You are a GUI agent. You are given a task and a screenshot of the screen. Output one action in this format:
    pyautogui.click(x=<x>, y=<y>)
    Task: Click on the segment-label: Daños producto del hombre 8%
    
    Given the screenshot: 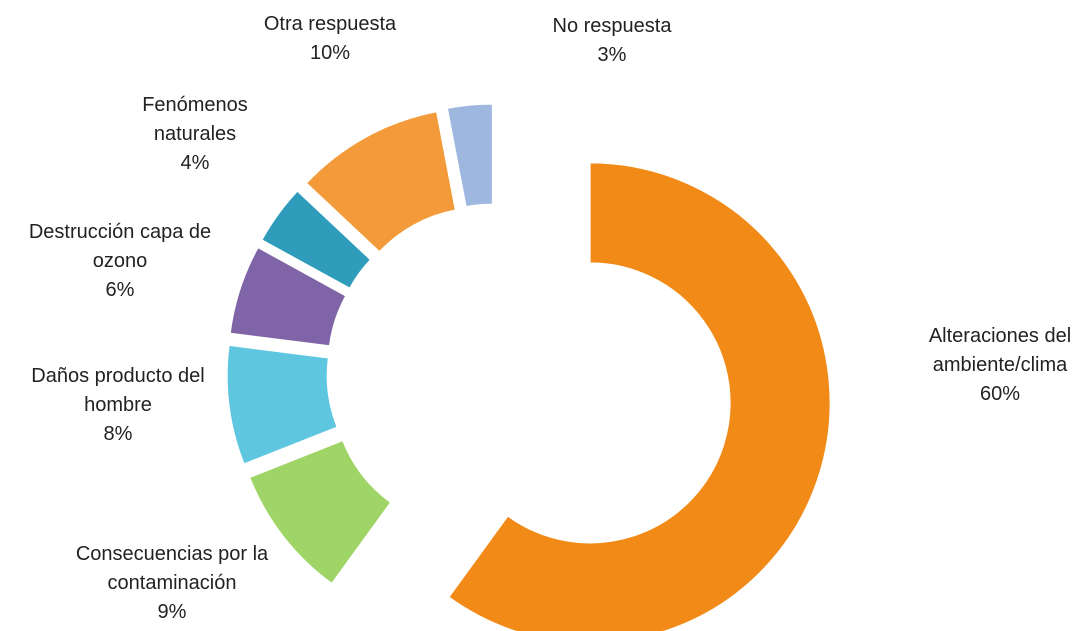 What is the action you would take?
    pyautogui.click(x=118, y=405)
    